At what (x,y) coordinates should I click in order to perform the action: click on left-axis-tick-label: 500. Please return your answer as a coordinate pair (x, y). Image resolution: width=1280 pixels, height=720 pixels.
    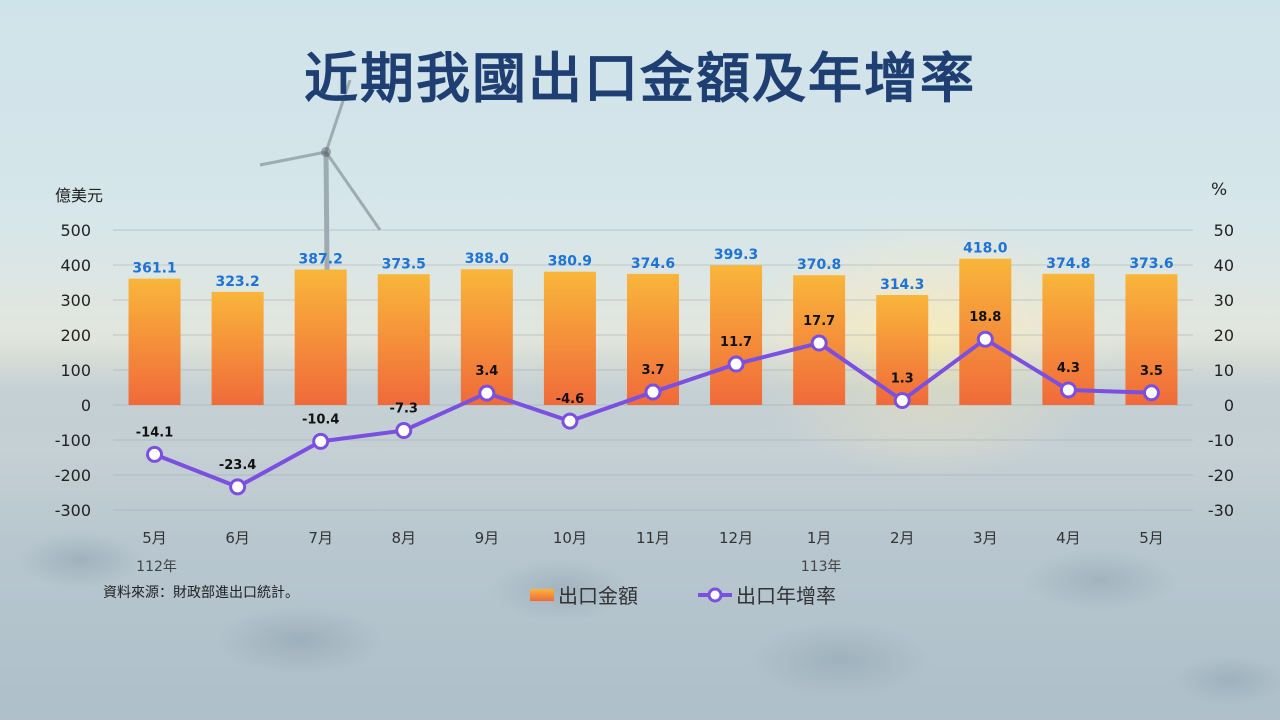
    Looking at the image, I should click on (75, 230).